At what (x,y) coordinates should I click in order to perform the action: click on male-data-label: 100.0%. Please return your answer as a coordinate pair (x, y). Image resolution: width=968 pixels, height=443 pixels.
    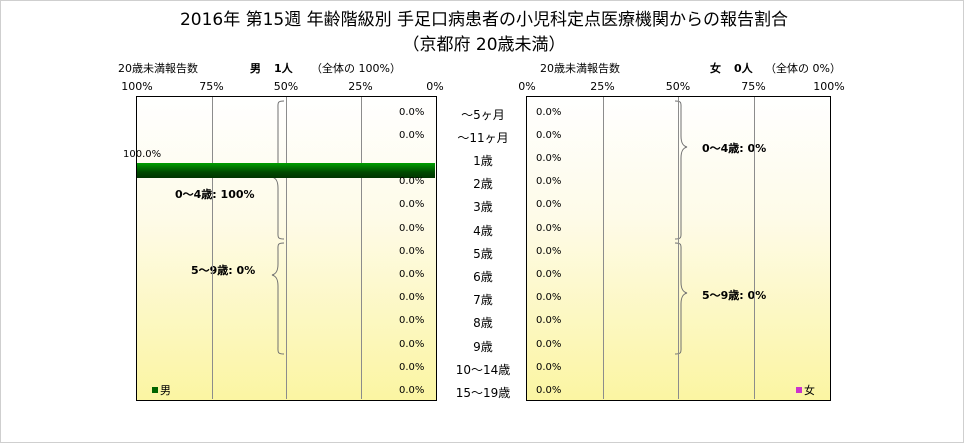
    Looking at the image, I should click on (142, 154).